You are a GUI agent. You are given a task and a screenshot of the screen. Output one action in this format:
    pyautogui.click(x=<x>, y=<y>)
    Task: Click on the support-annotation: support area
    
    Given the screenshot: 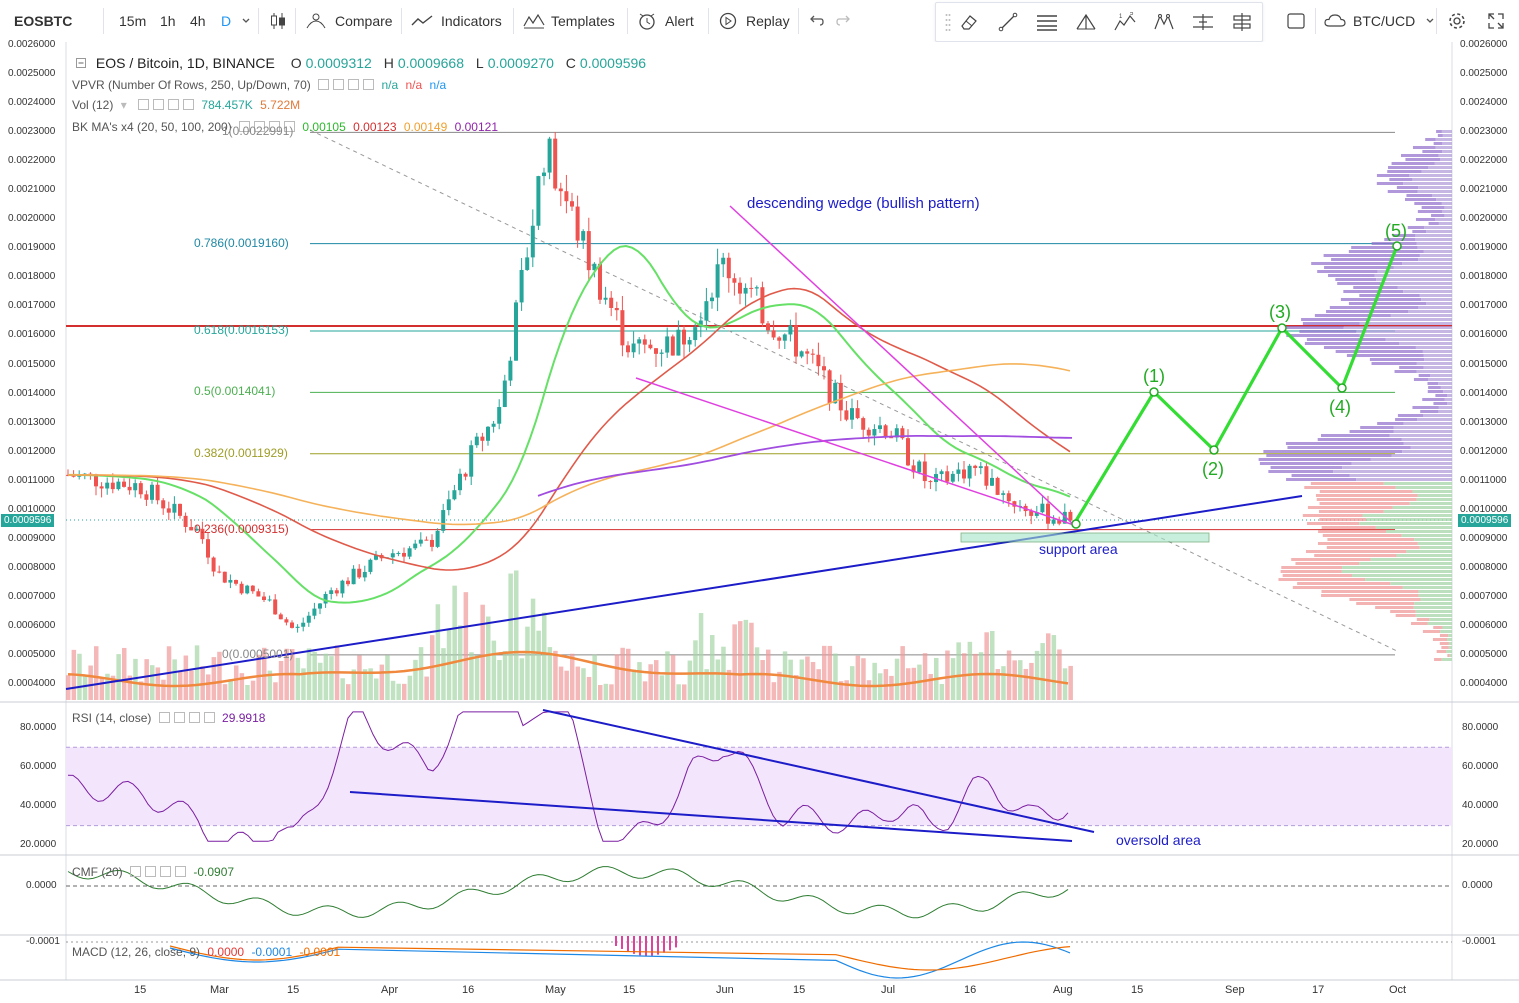 What is the action you would take?
    pyautogui.click(x=1078, y=549)
    